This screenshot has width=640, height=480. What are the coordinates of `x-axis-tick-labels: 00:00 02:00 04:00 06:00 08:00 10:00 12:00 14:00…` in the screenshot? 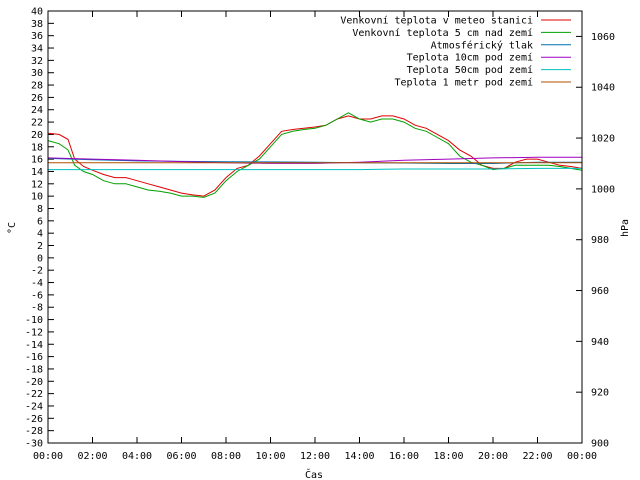 It's located at (315, 456).